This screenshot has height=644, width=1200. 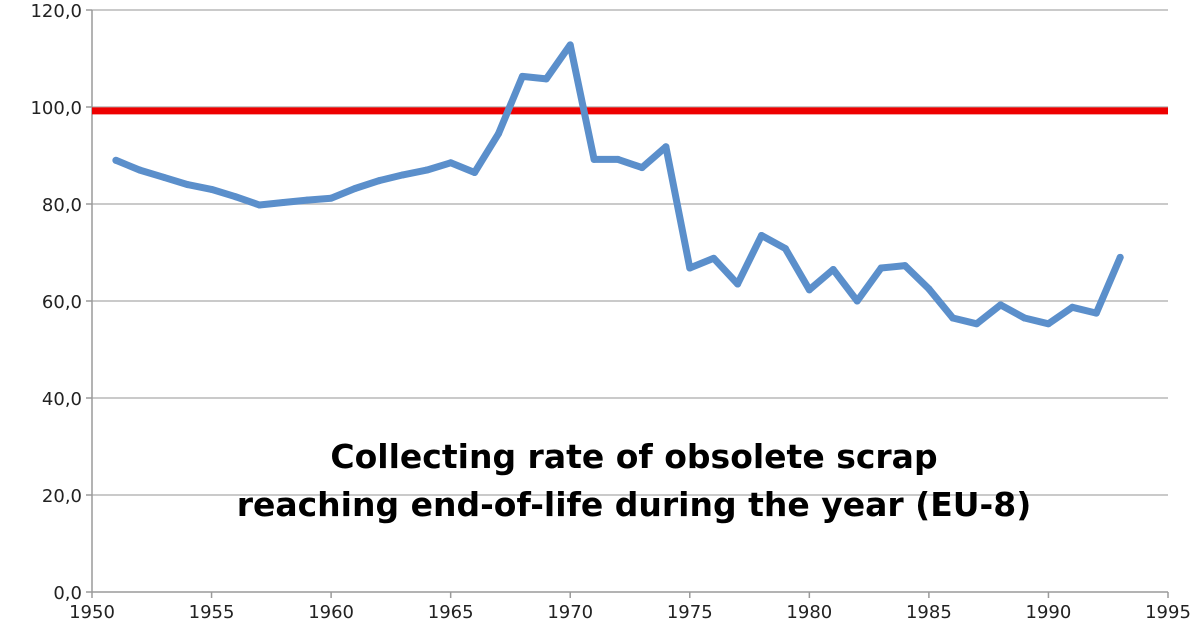 What do you see at coordinates (1025, 318) in the screenshot?
I see `data-point-1989` at bounding box center [1025, 318].